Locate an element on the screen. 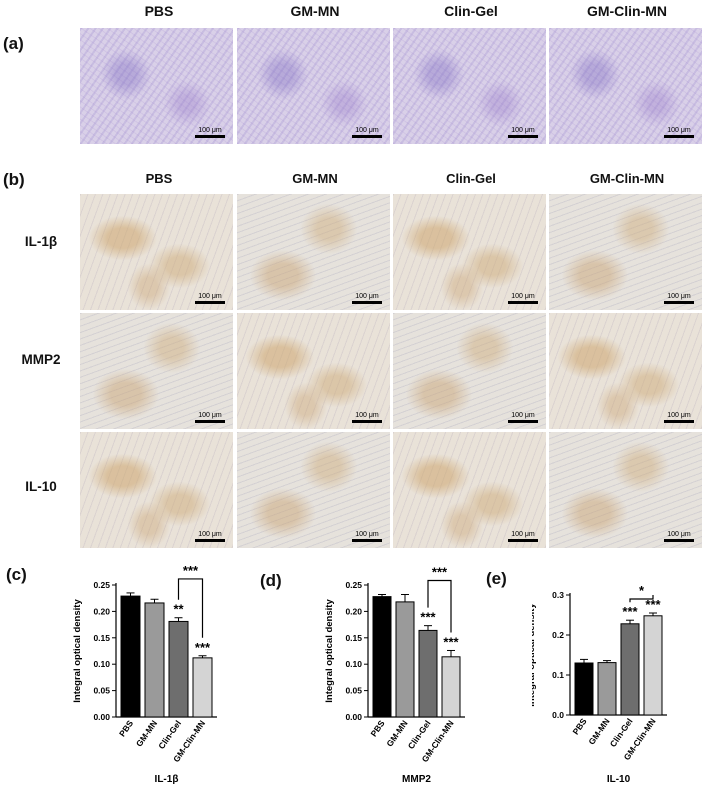  panel-e-label: (e) is located at coordinates (496, 578).